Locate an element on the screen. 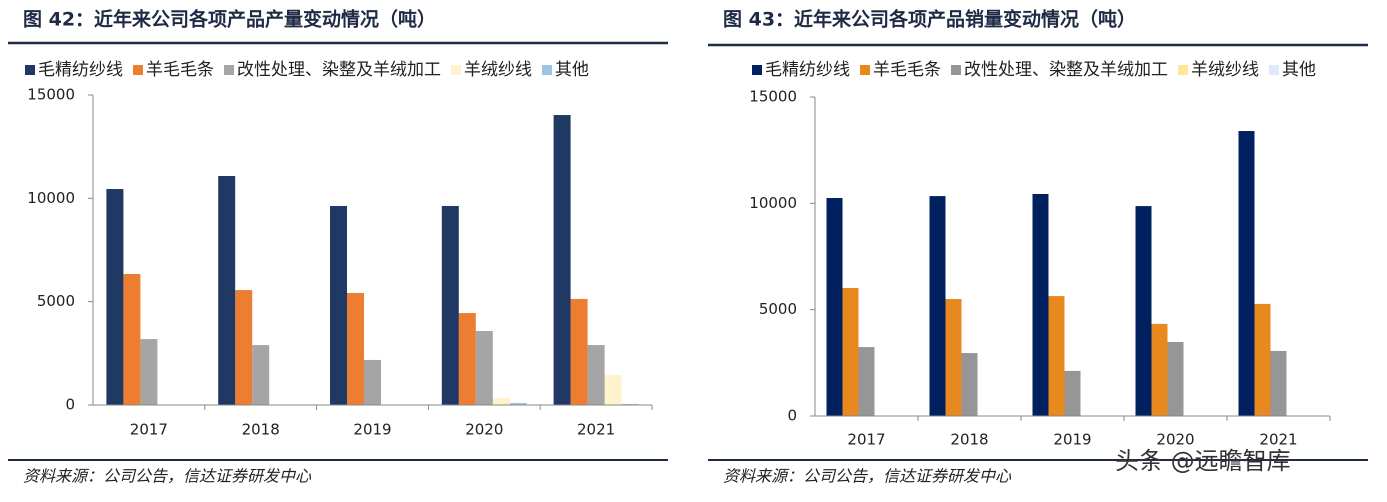 This screenshot has width=1387, height=502. chart-title: 图 43：近年来公司各项产品销量变动情况（吨） is located at coordinates (929, 19).